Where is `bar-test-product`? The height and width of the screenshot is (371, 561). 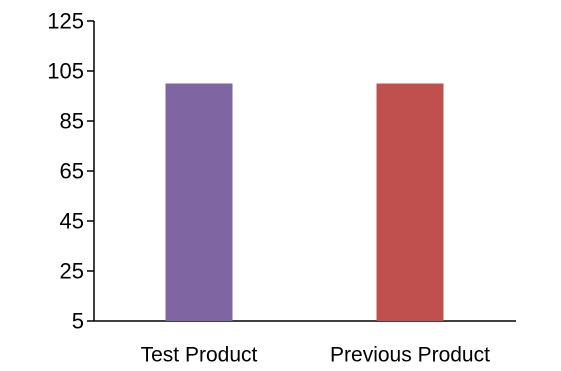
bar-test-product is located at coordinates (199, 202).